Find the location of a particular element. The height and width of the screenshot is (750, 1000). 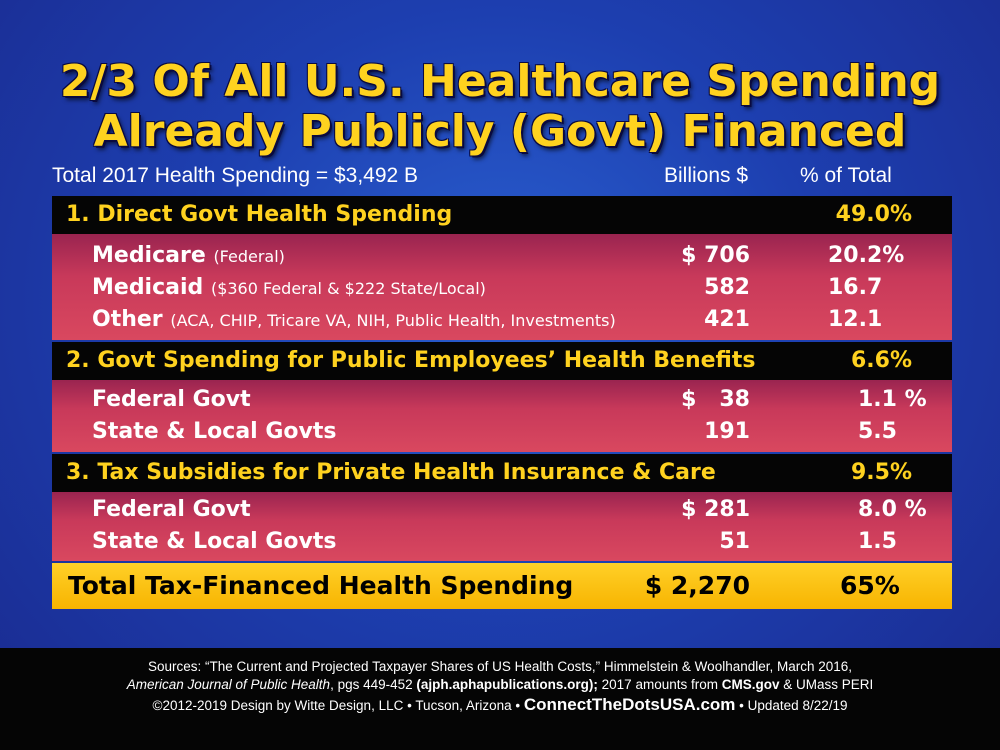

row-amount: $ 38 is located at coordinates (715, 399).